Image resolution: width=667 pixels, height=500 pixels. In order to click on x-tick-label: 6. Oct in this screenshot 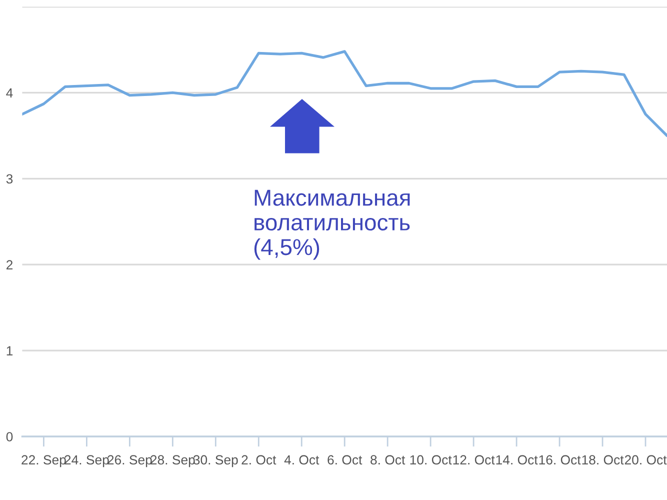, I will do `click(345, 460)`.